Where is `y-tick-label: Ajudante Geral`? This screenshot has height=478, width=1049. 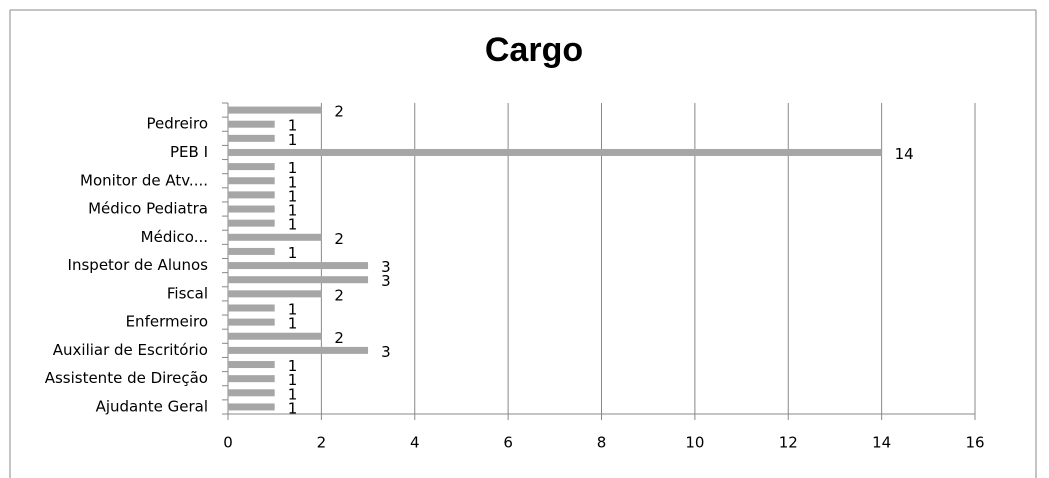
y-tick-label: Ajudante Geral is located at coordinates (152, 406).